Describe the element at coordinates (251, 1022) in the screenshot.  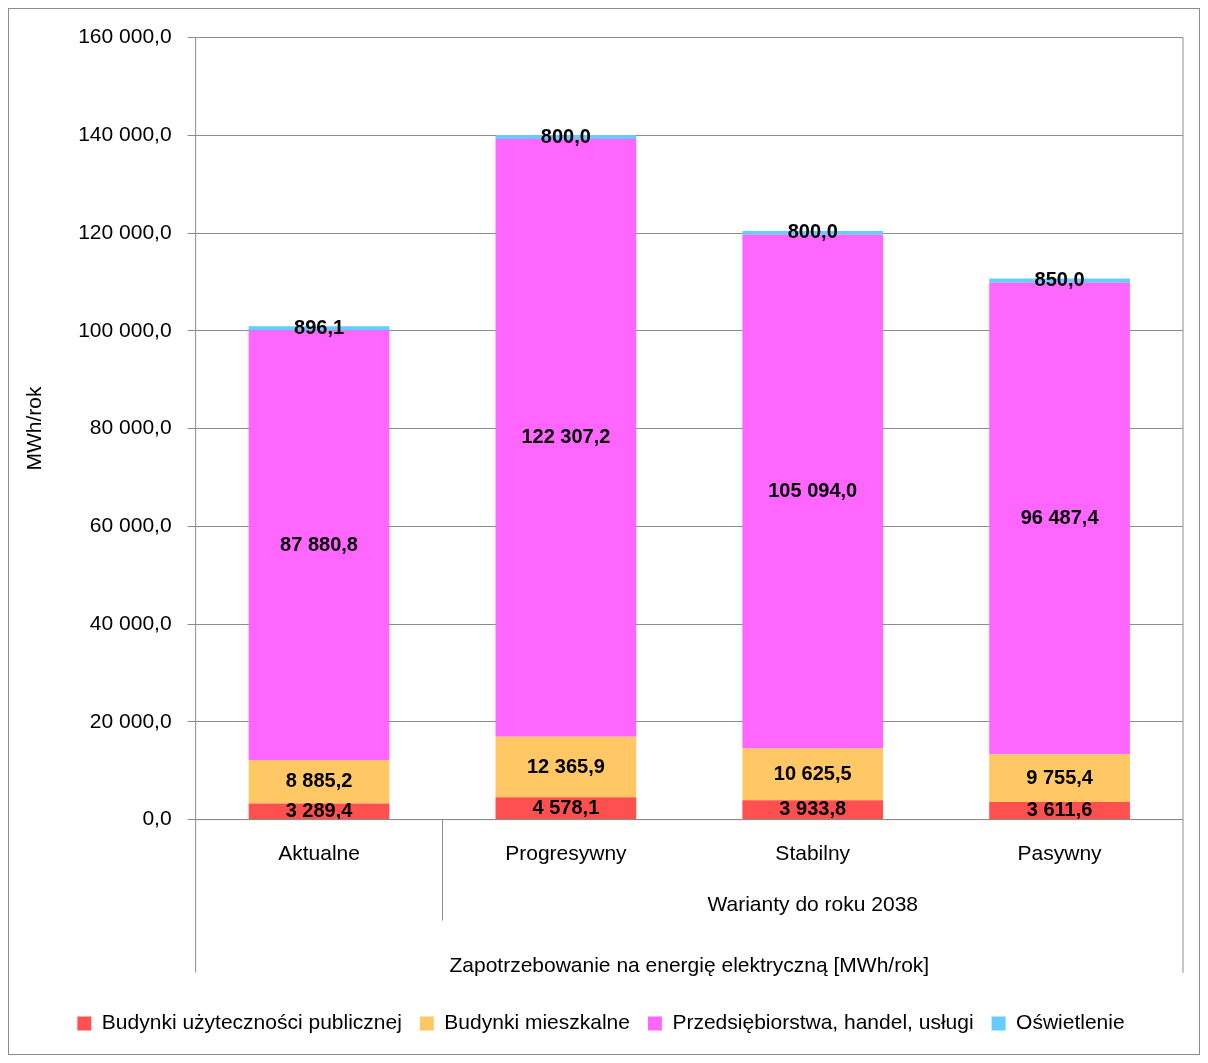
I see `legend-label: Budynki użyteczności publicznej` at that location.